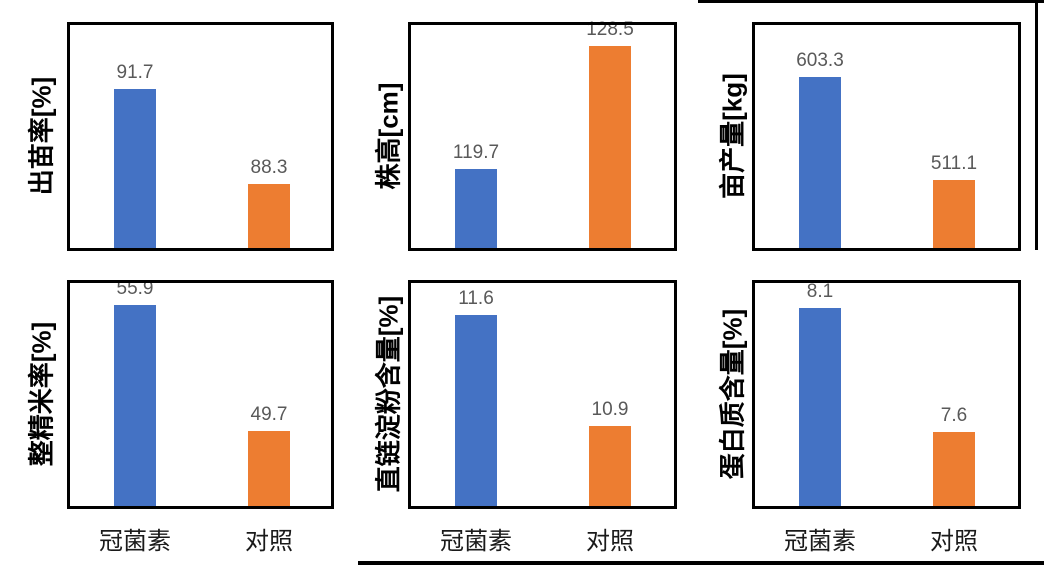 This screenshot has width=1044, height=571. Describe the element at coordinates (732, 394) in the screenshot. I see `y-axis-title-protein-content: 蛋白质含量[%]` at that location.